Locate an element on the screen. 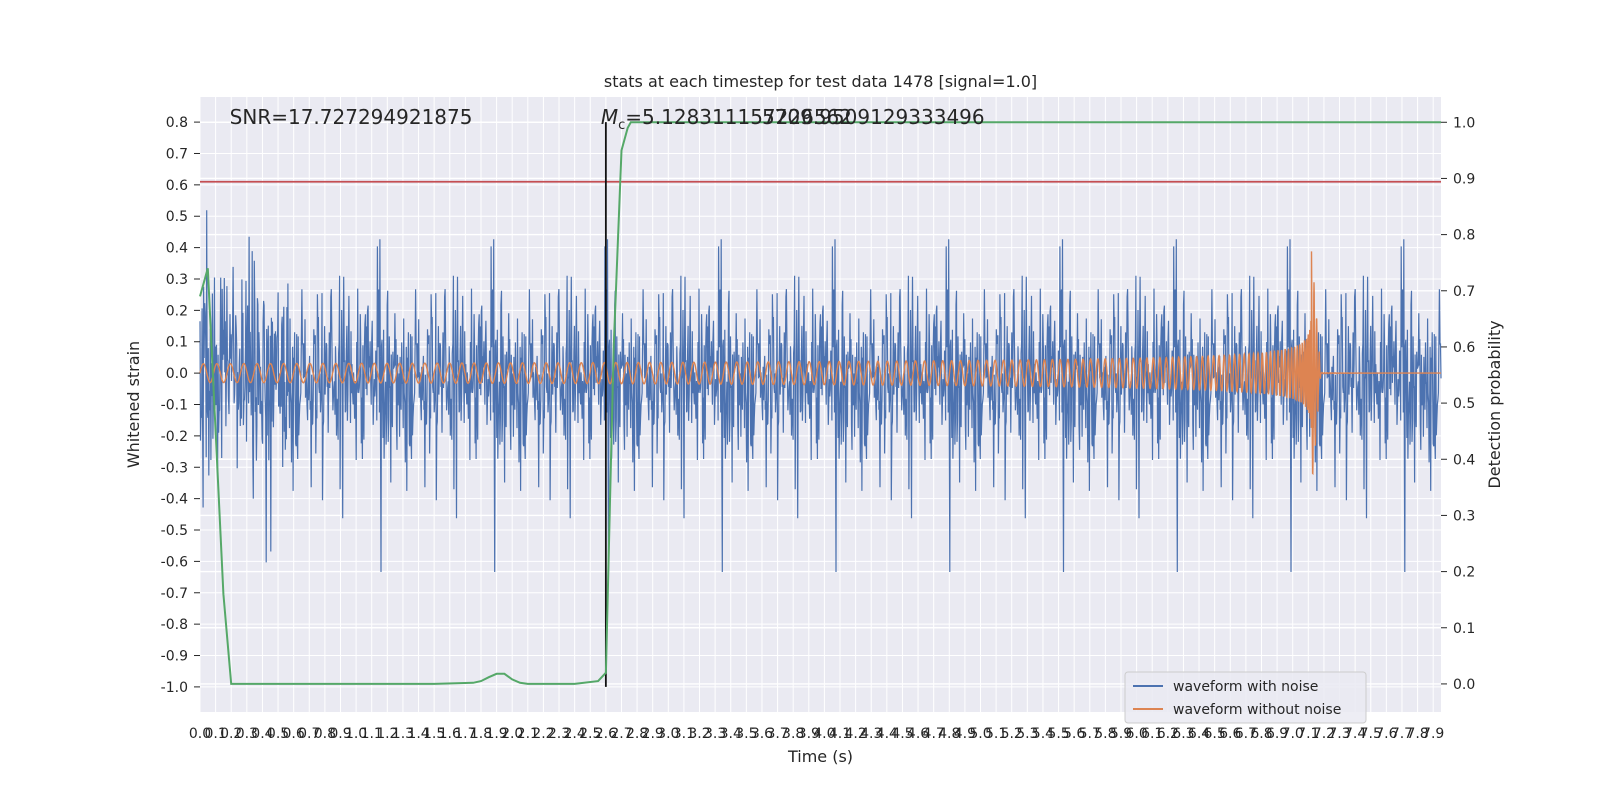 Image resolution: width=1600 pixels, height=800 pixels. x-tick-label: 7.1 is located at coordinates (1308, 734).